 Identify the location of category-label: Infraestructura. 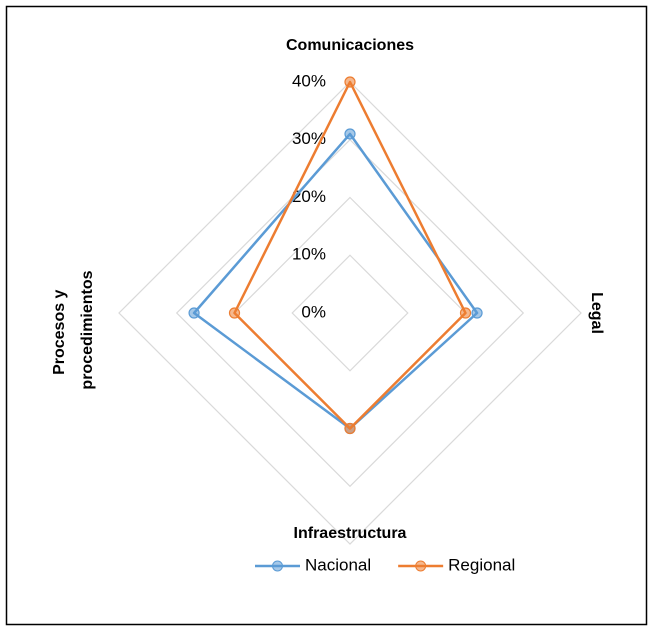
(350, 533).